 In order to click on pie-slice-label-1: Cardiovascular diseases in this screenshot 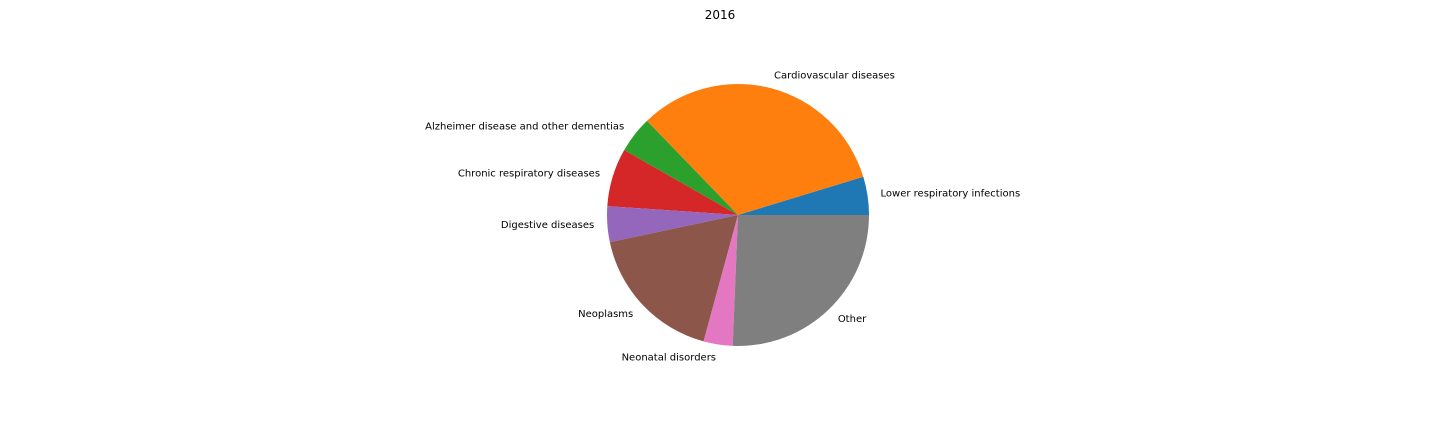, I will do `click(834, 75)`.